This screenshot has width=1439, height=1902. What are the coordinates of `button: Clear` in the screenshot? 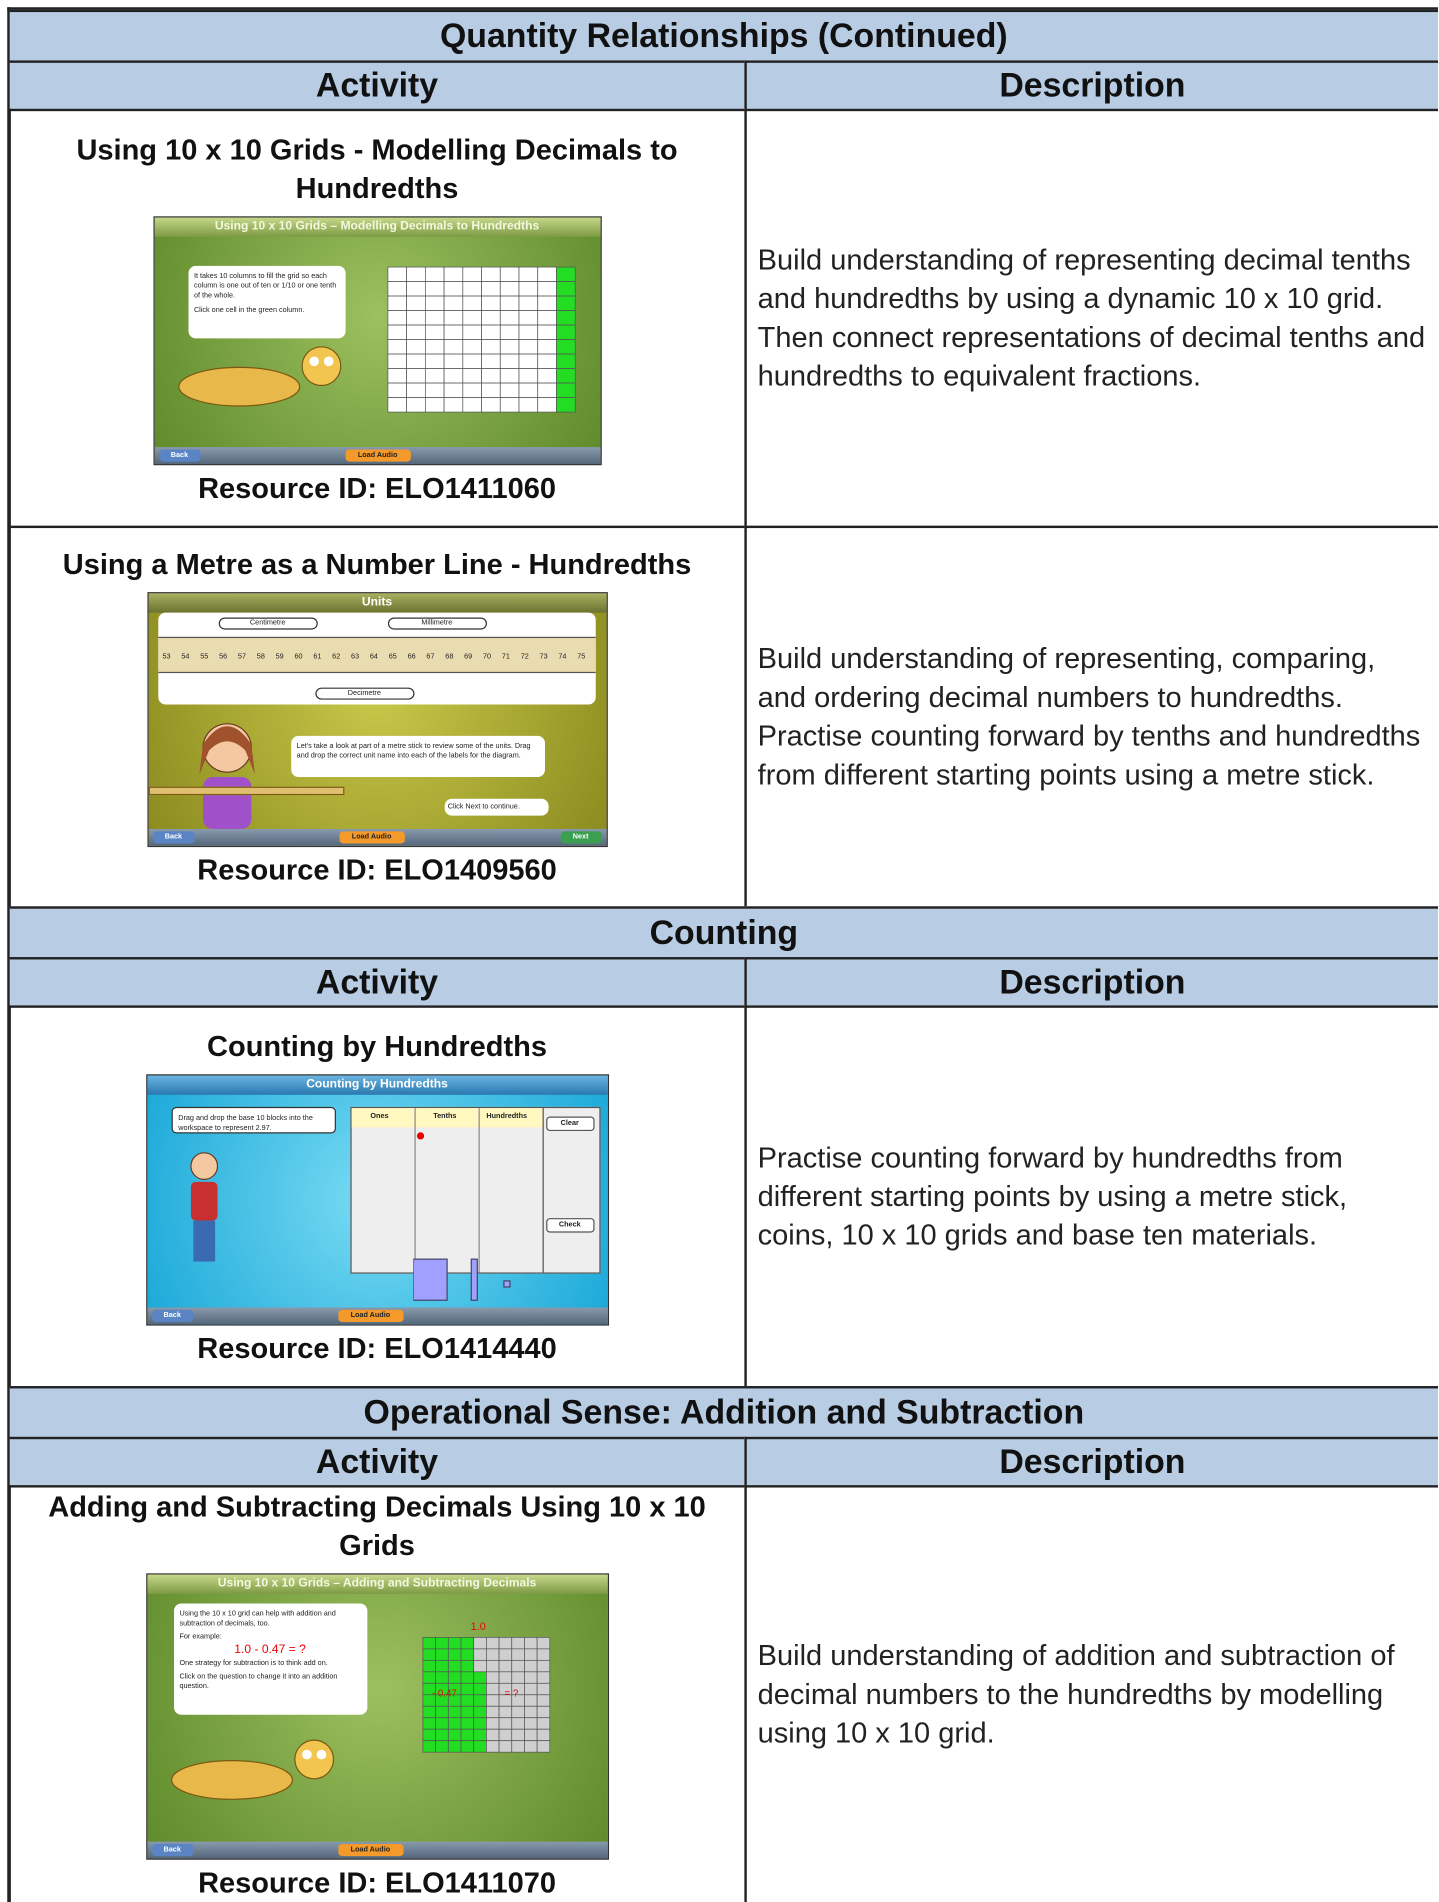 It's located at (569, 1123).